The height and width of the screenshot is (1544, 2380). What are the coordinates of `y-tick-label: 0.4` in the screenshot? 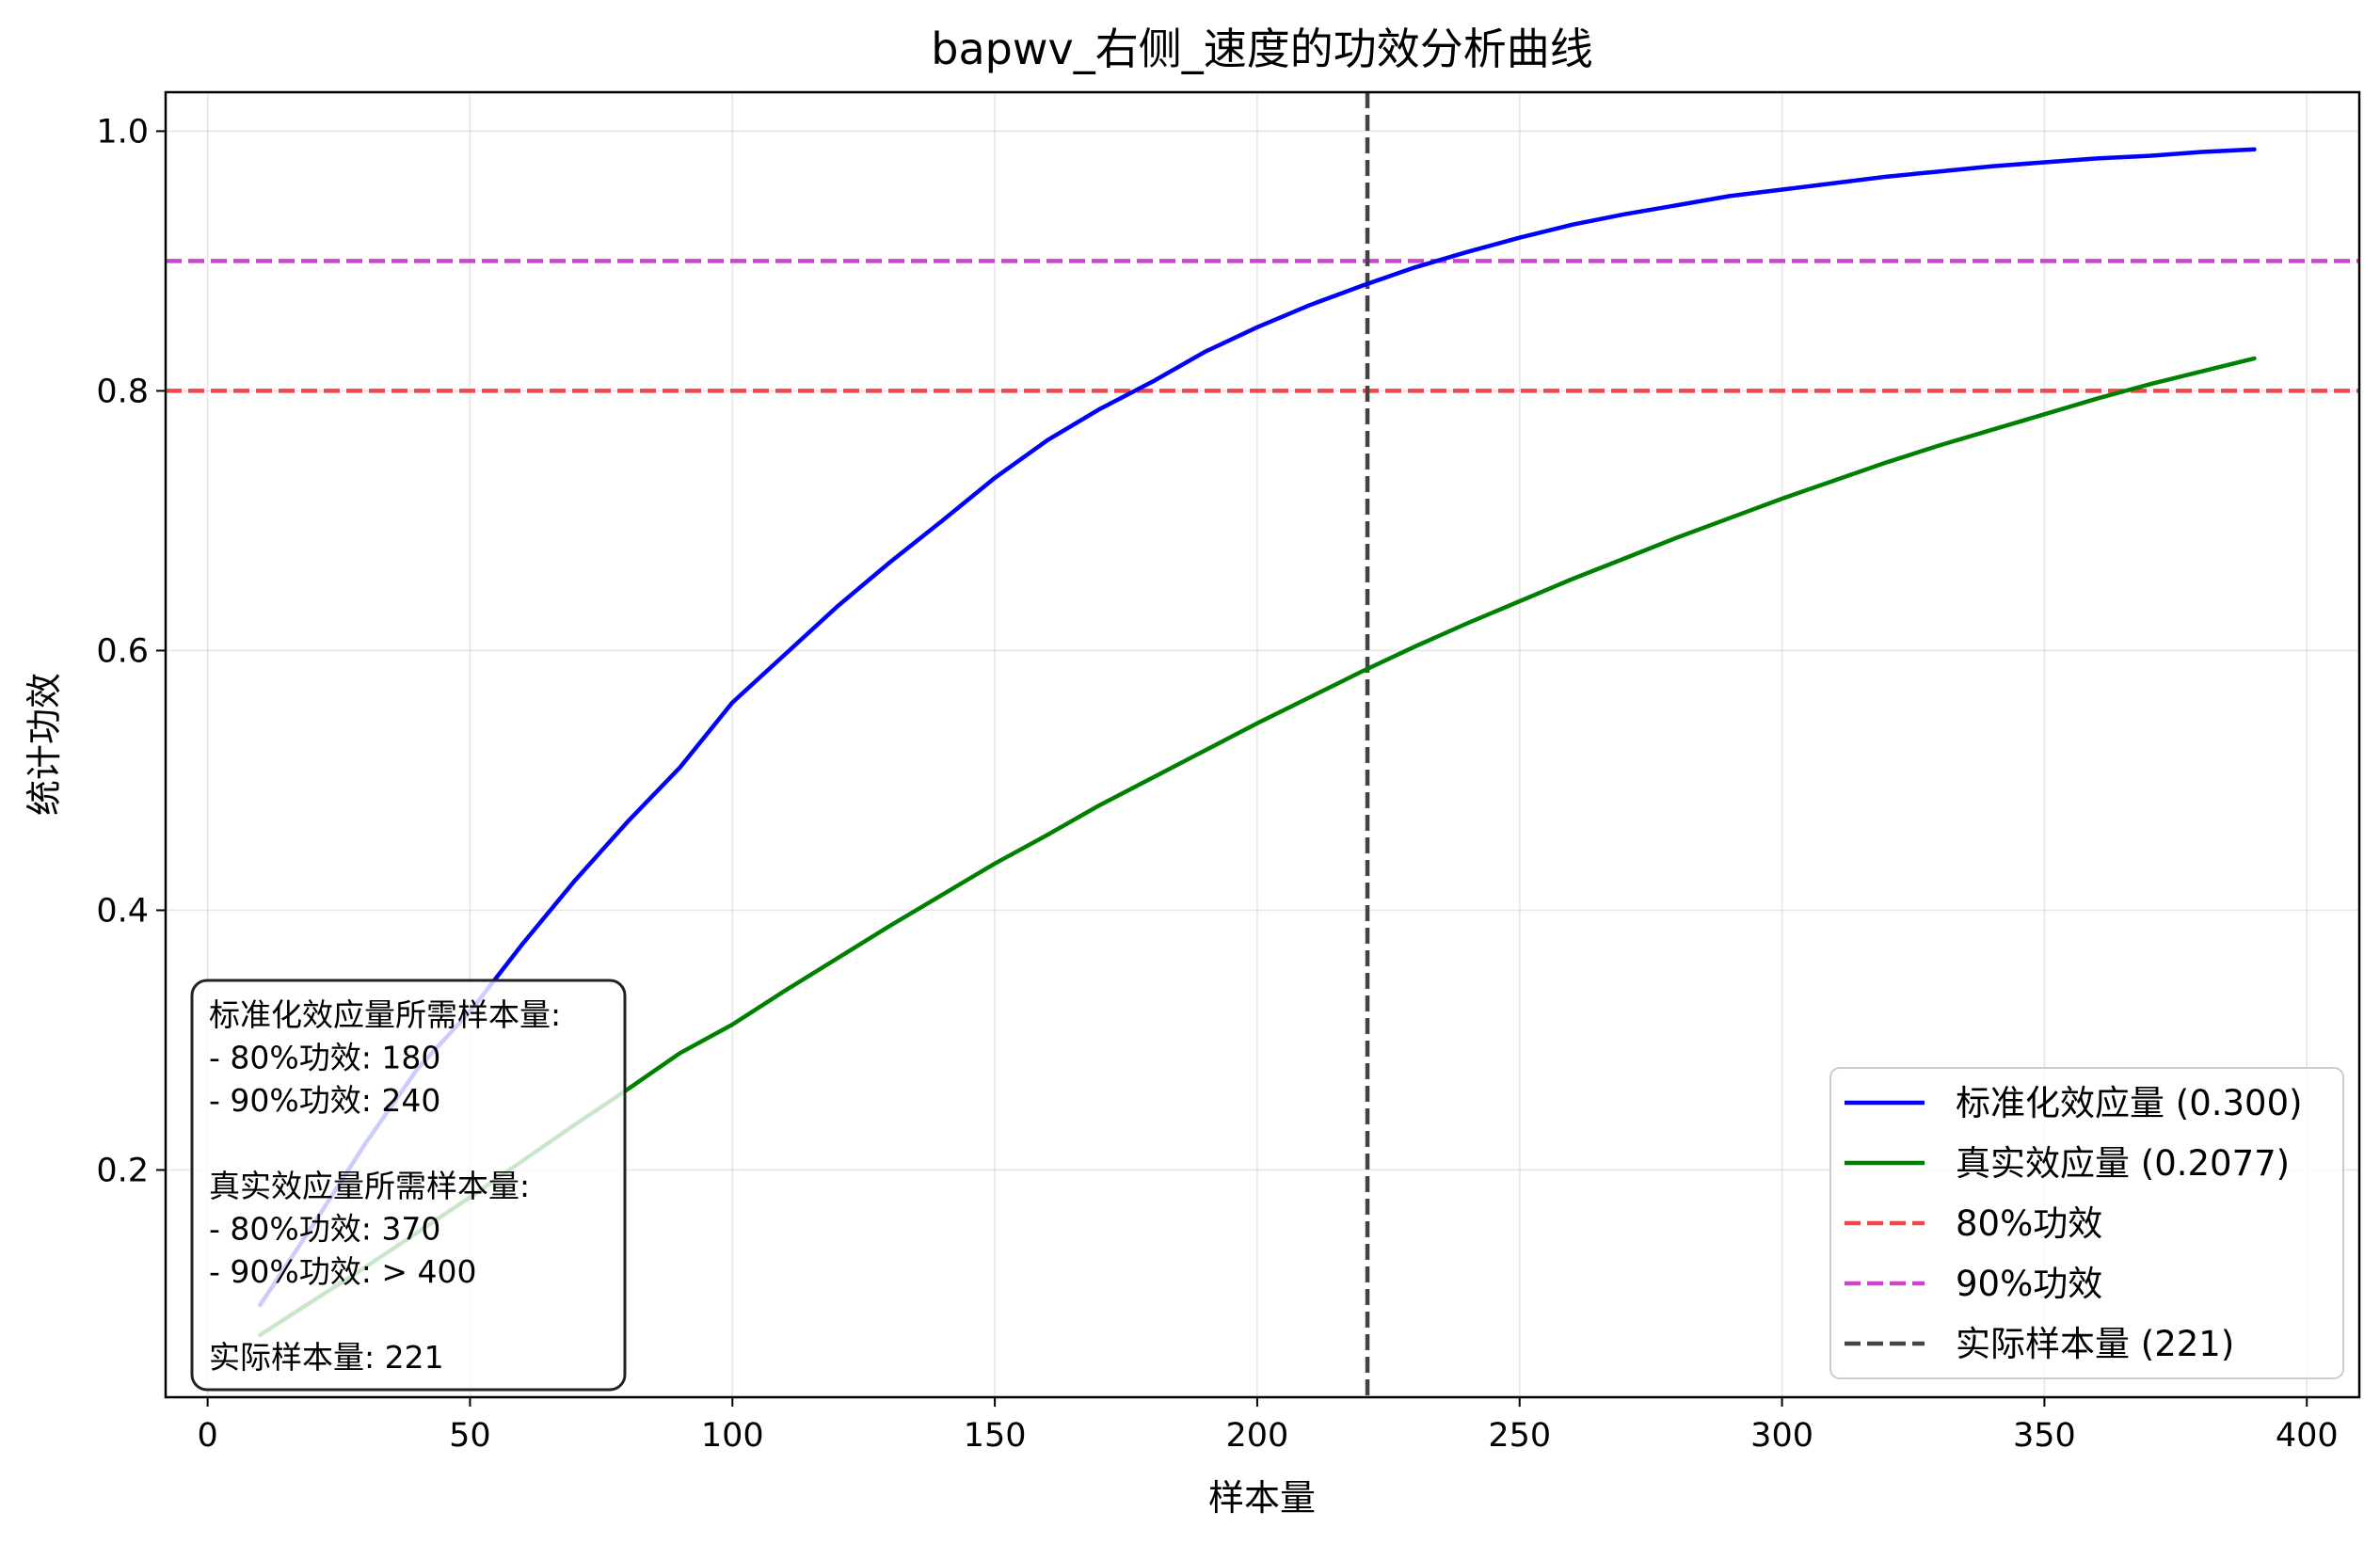 It's located at (122, 911).